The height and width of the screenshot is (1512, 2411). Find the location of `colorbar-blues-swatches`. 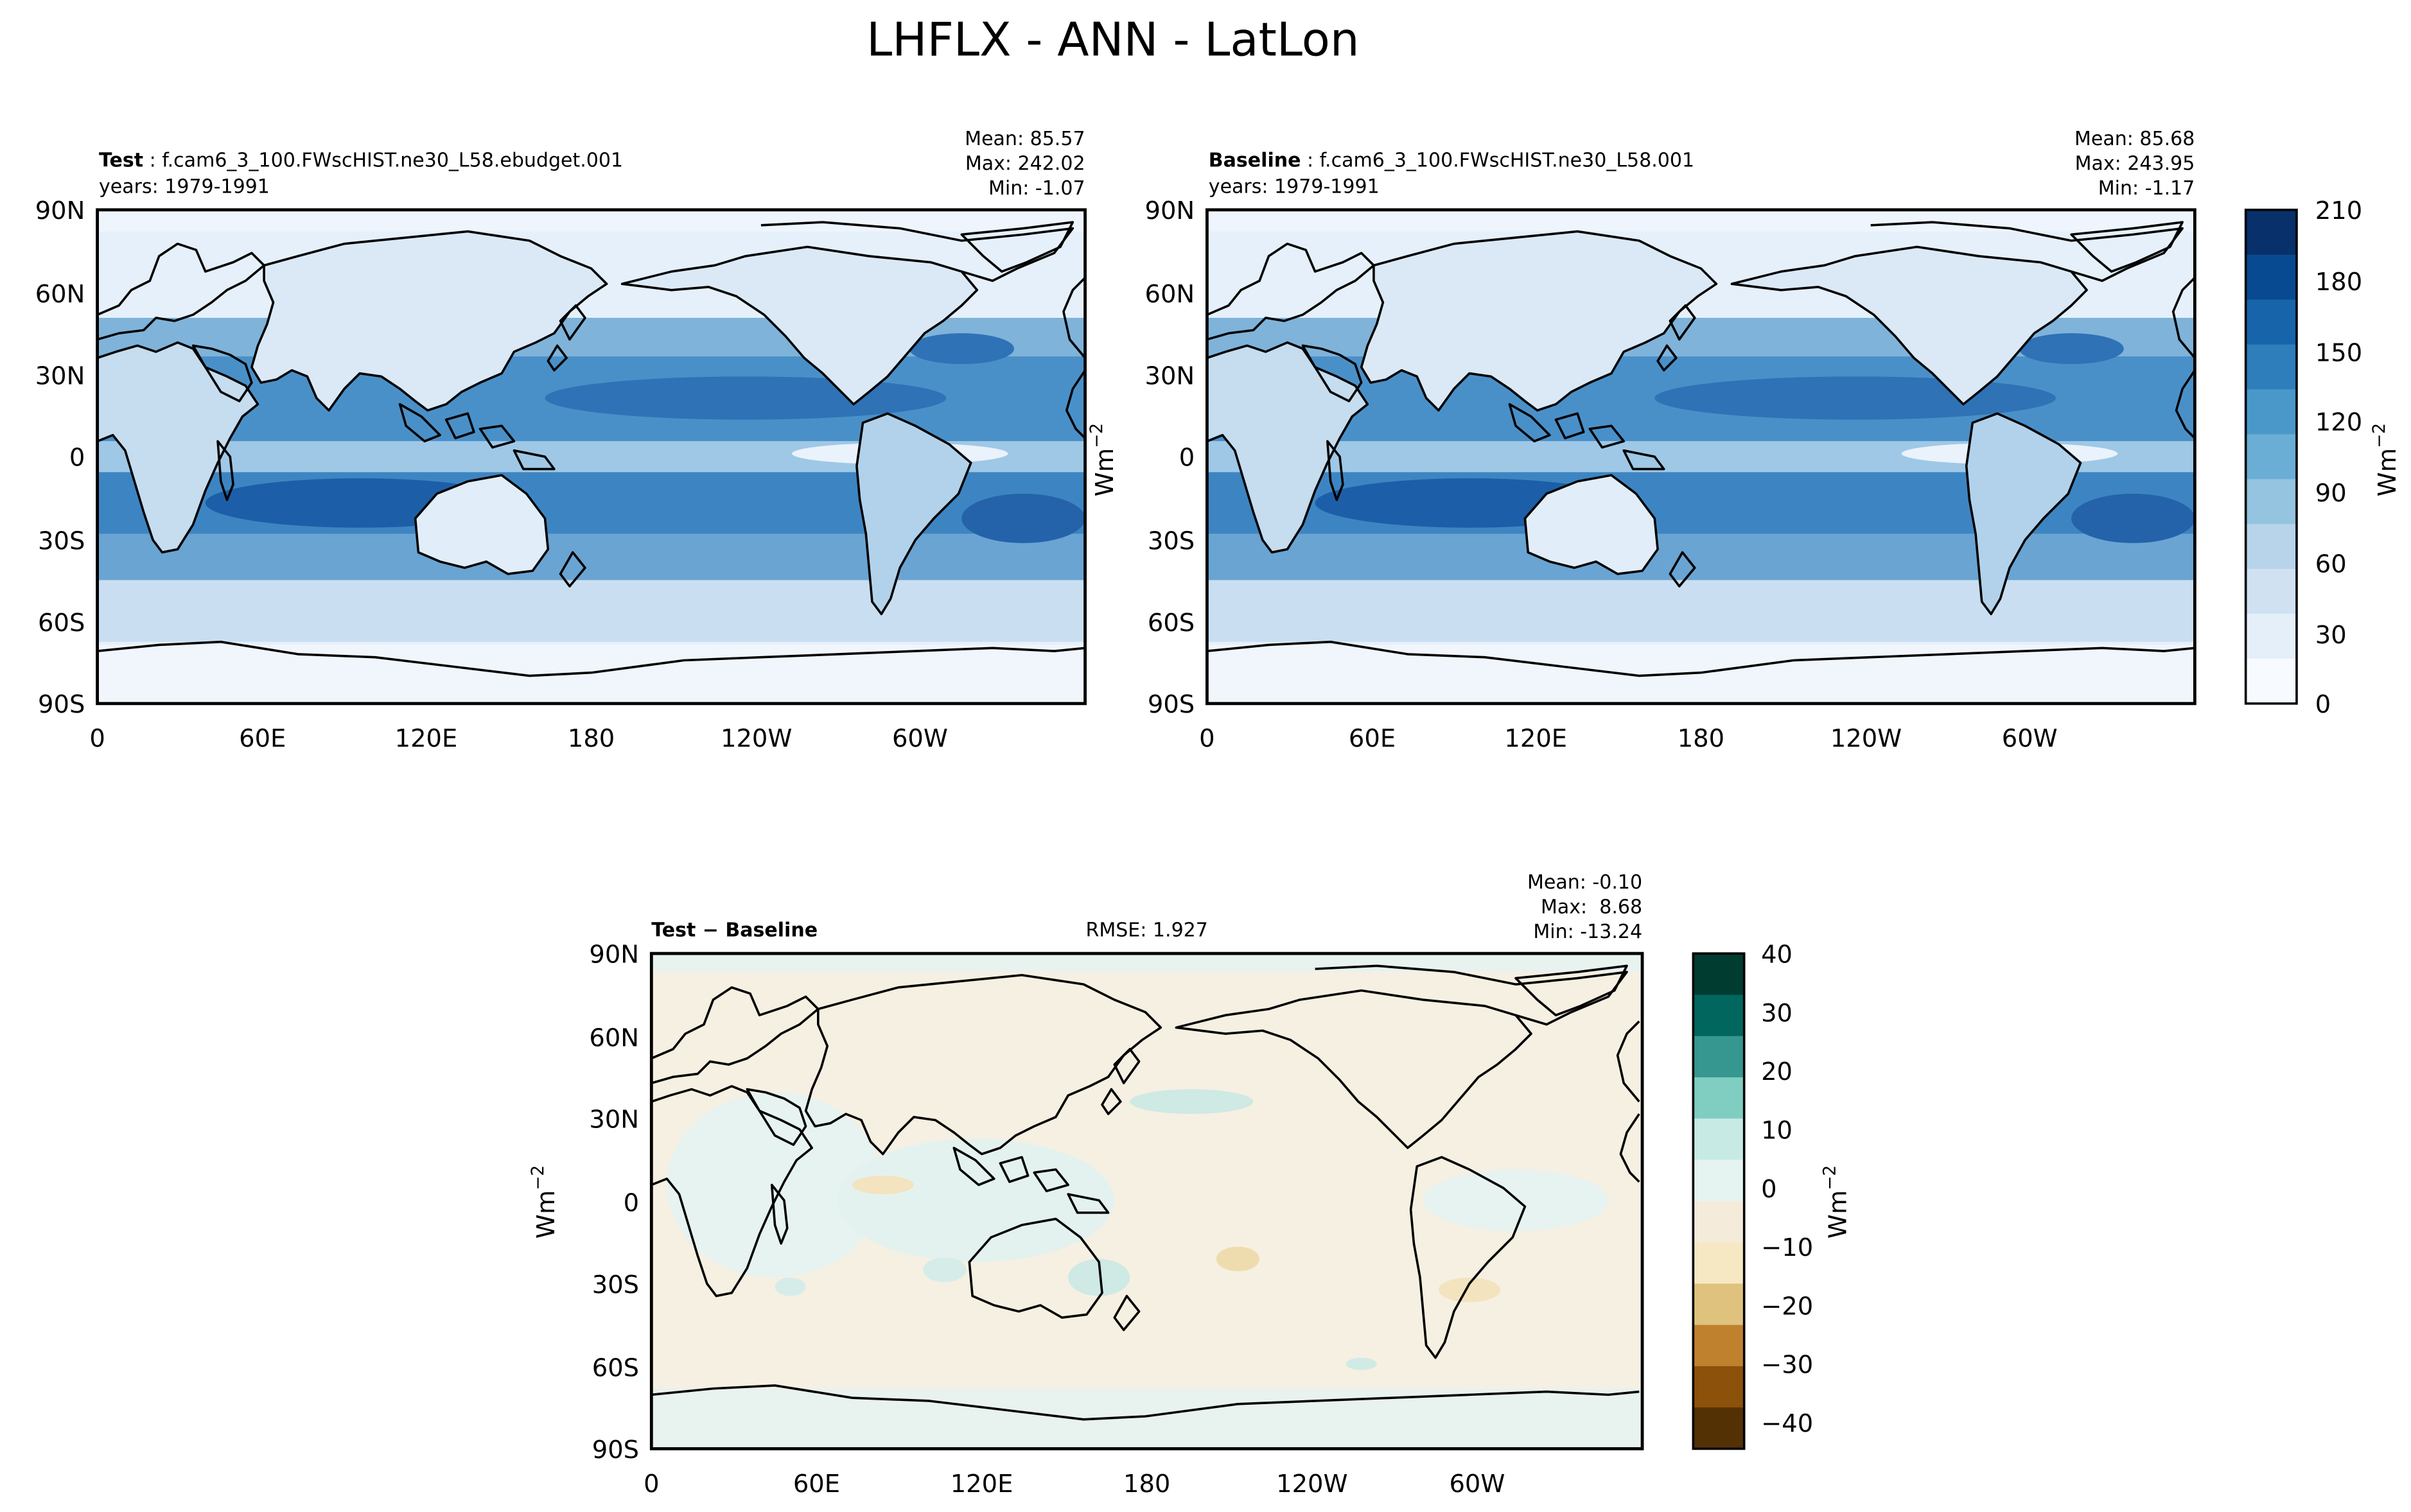

colorbar-blues-swatches is located at coordinates (2271, 456).